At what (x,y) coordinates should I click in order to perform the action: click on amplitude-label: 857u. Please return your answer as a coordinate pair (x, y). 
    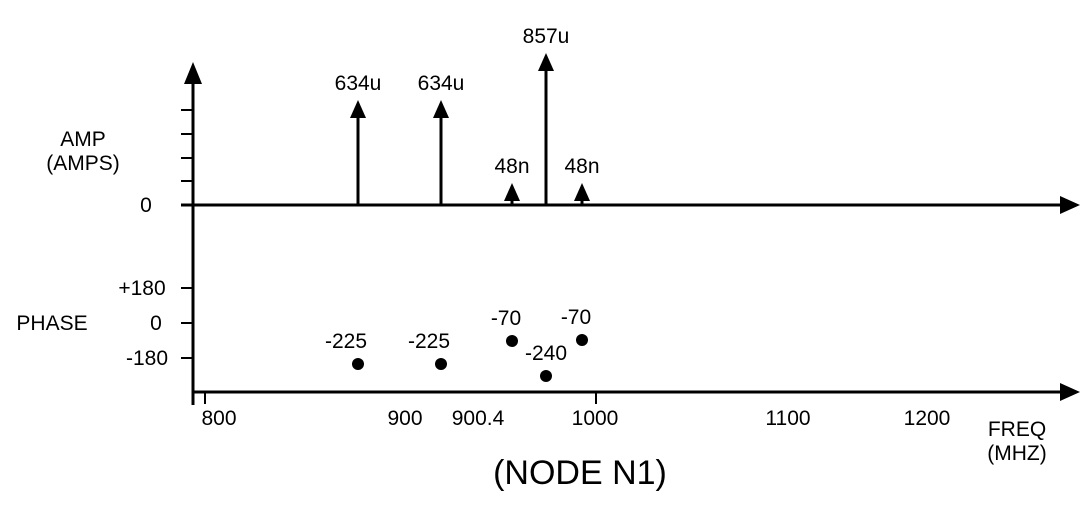
    Looking at the image, I should click on (546, 36).